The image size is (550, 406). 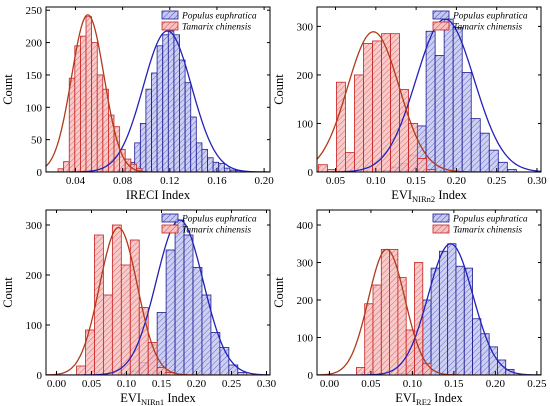 I want to click on x-axis-title: EVIRE2 Index, so click(x=429, y=398).